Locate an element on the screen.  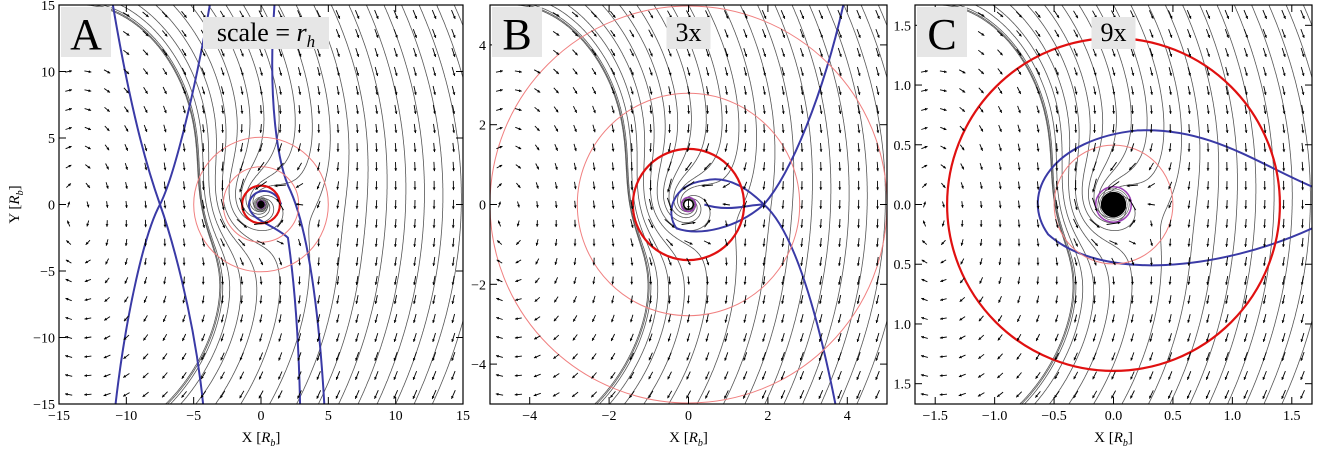
spiral-ring is located at coordinates (261, 204).